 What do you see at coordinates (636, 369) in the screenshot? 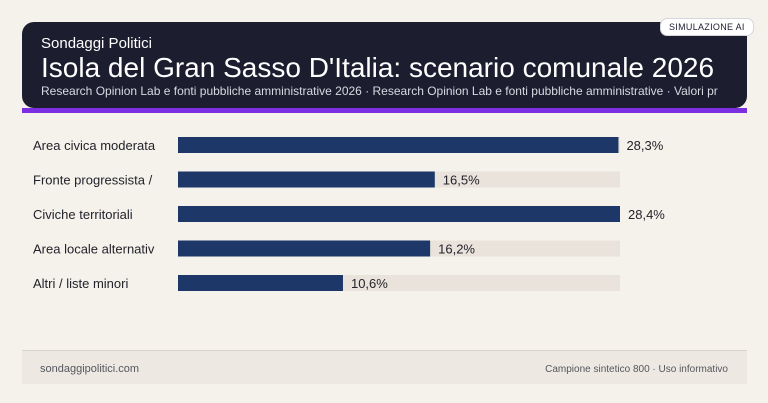
I see `footer-note: Campione sintetico 800 · Uso informativo` at bounding box center [636, 369].